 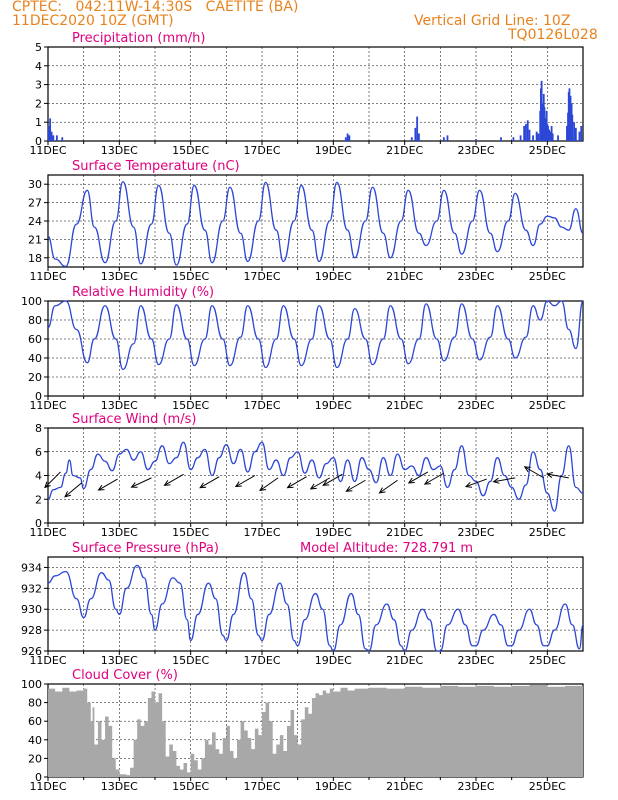 I want to click on y-tick-label: 6, so click(x=38, y=452).